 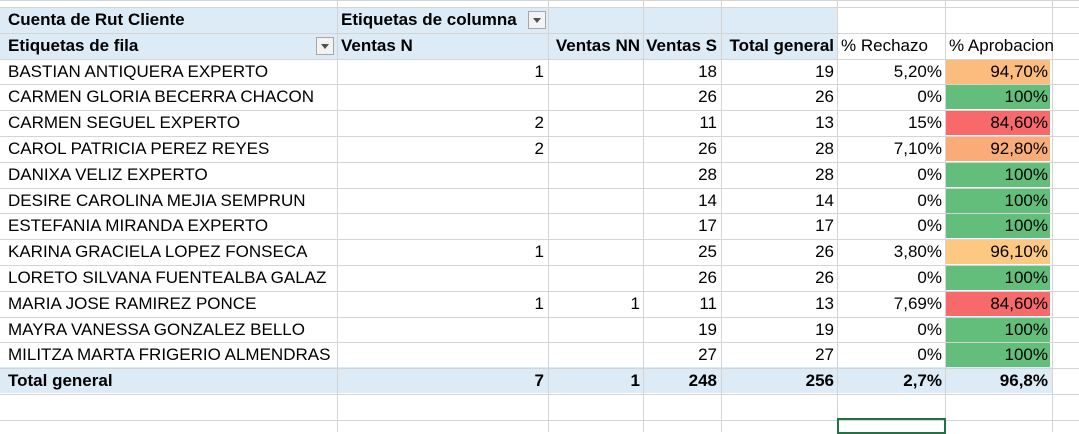 I want to click on ventas-s-value: 25, so click(x=707, y=252).